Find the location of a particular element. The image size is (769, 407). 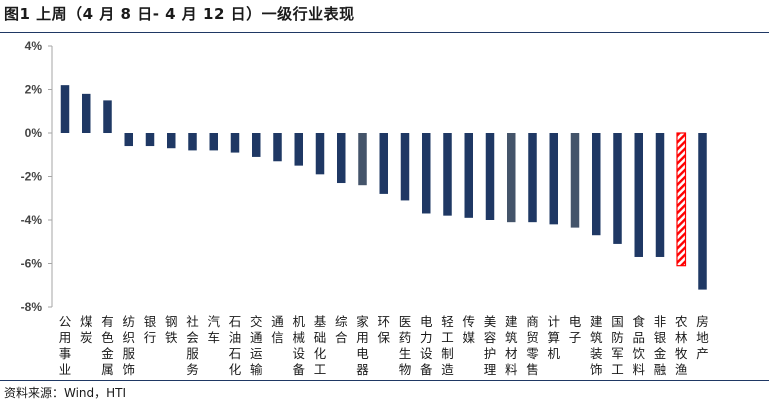

bar-煤炭 is located at coordinates (86, 113).